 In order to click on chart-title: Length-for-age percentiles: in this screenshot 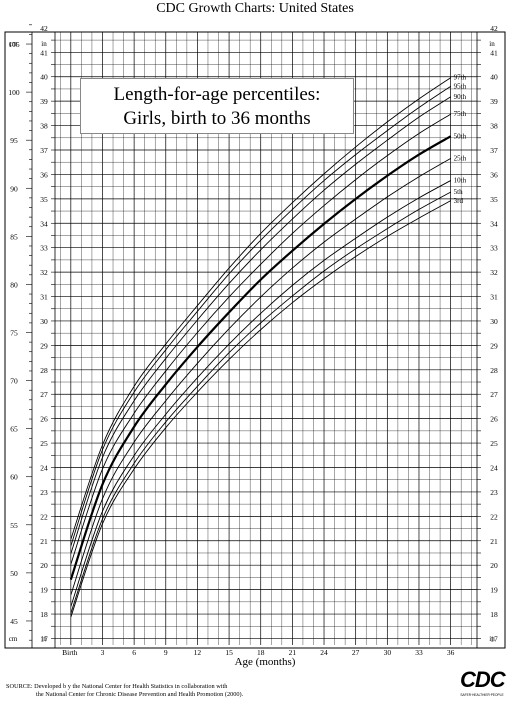, I will do `click(217, 94)`.